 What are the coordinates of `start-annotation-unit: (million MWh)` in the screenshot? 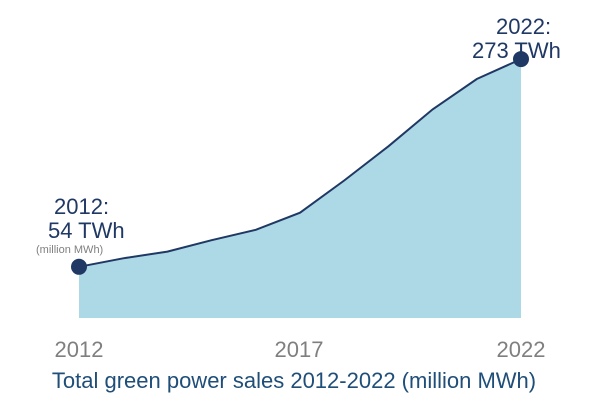 It's located at (69, 250).